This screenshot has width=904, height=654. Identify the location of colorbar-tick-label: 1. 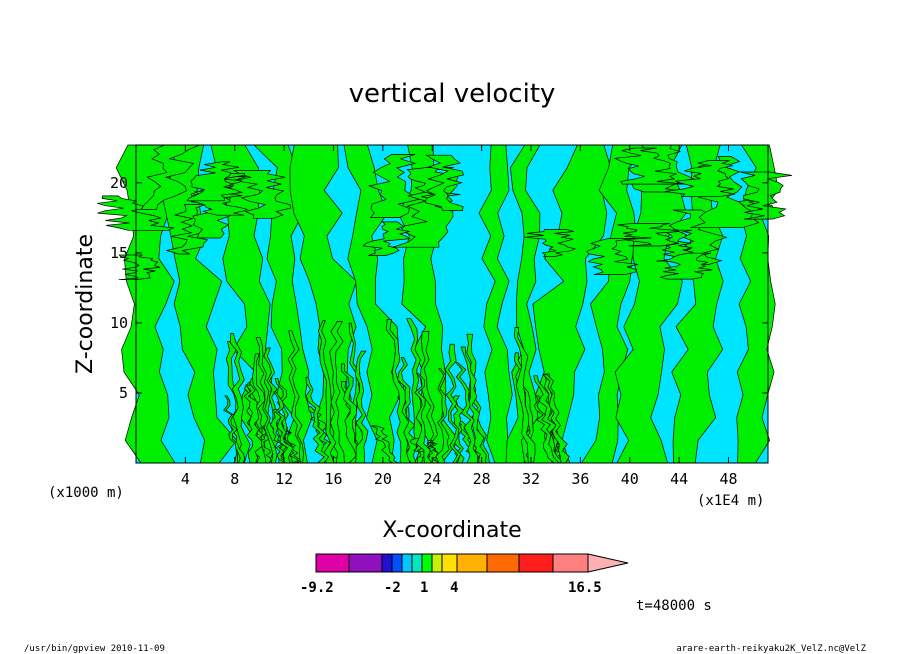
(424, 588).